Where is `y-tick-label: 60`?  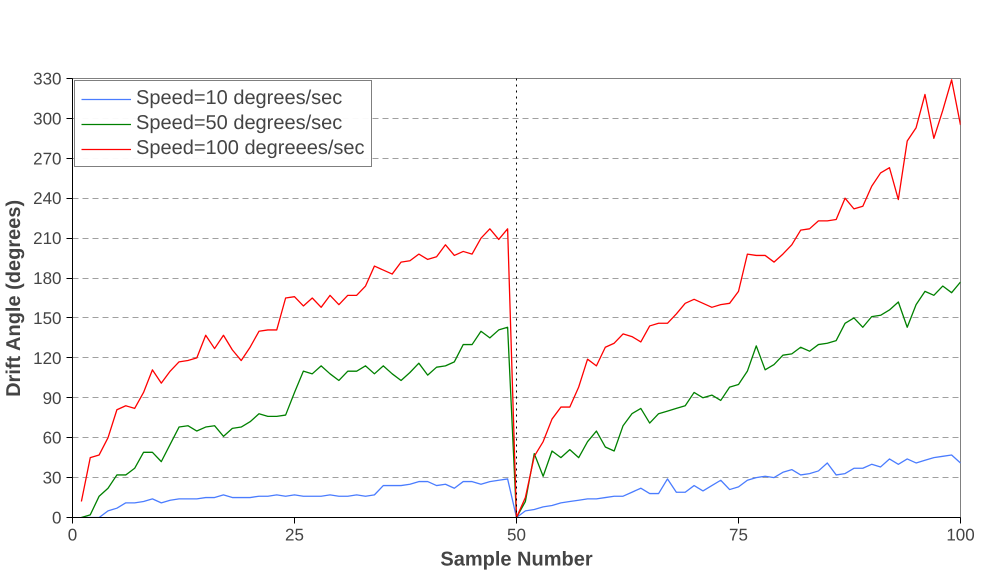 y-tick-label: 60 is located at coordinates (52, 438).